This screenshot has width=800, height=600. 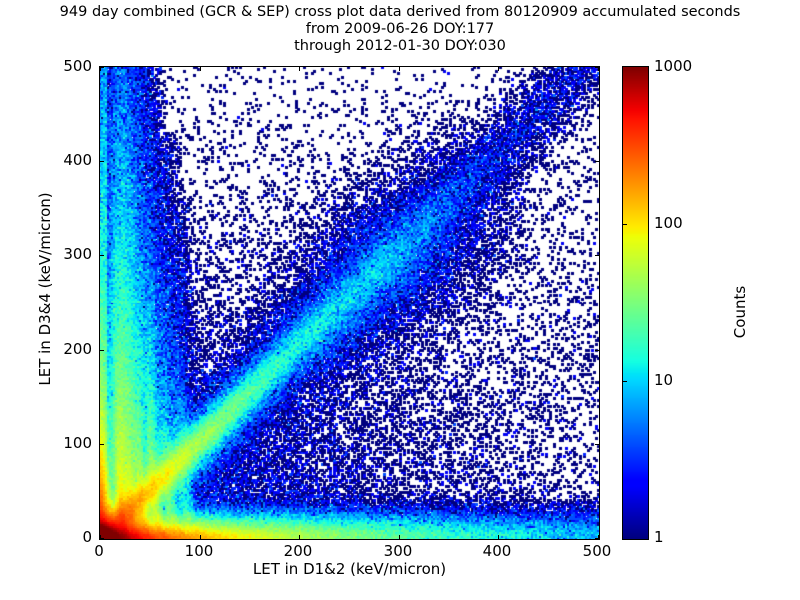 I want to click on x-tick-label-200: 200, so click(x=298, y=551).